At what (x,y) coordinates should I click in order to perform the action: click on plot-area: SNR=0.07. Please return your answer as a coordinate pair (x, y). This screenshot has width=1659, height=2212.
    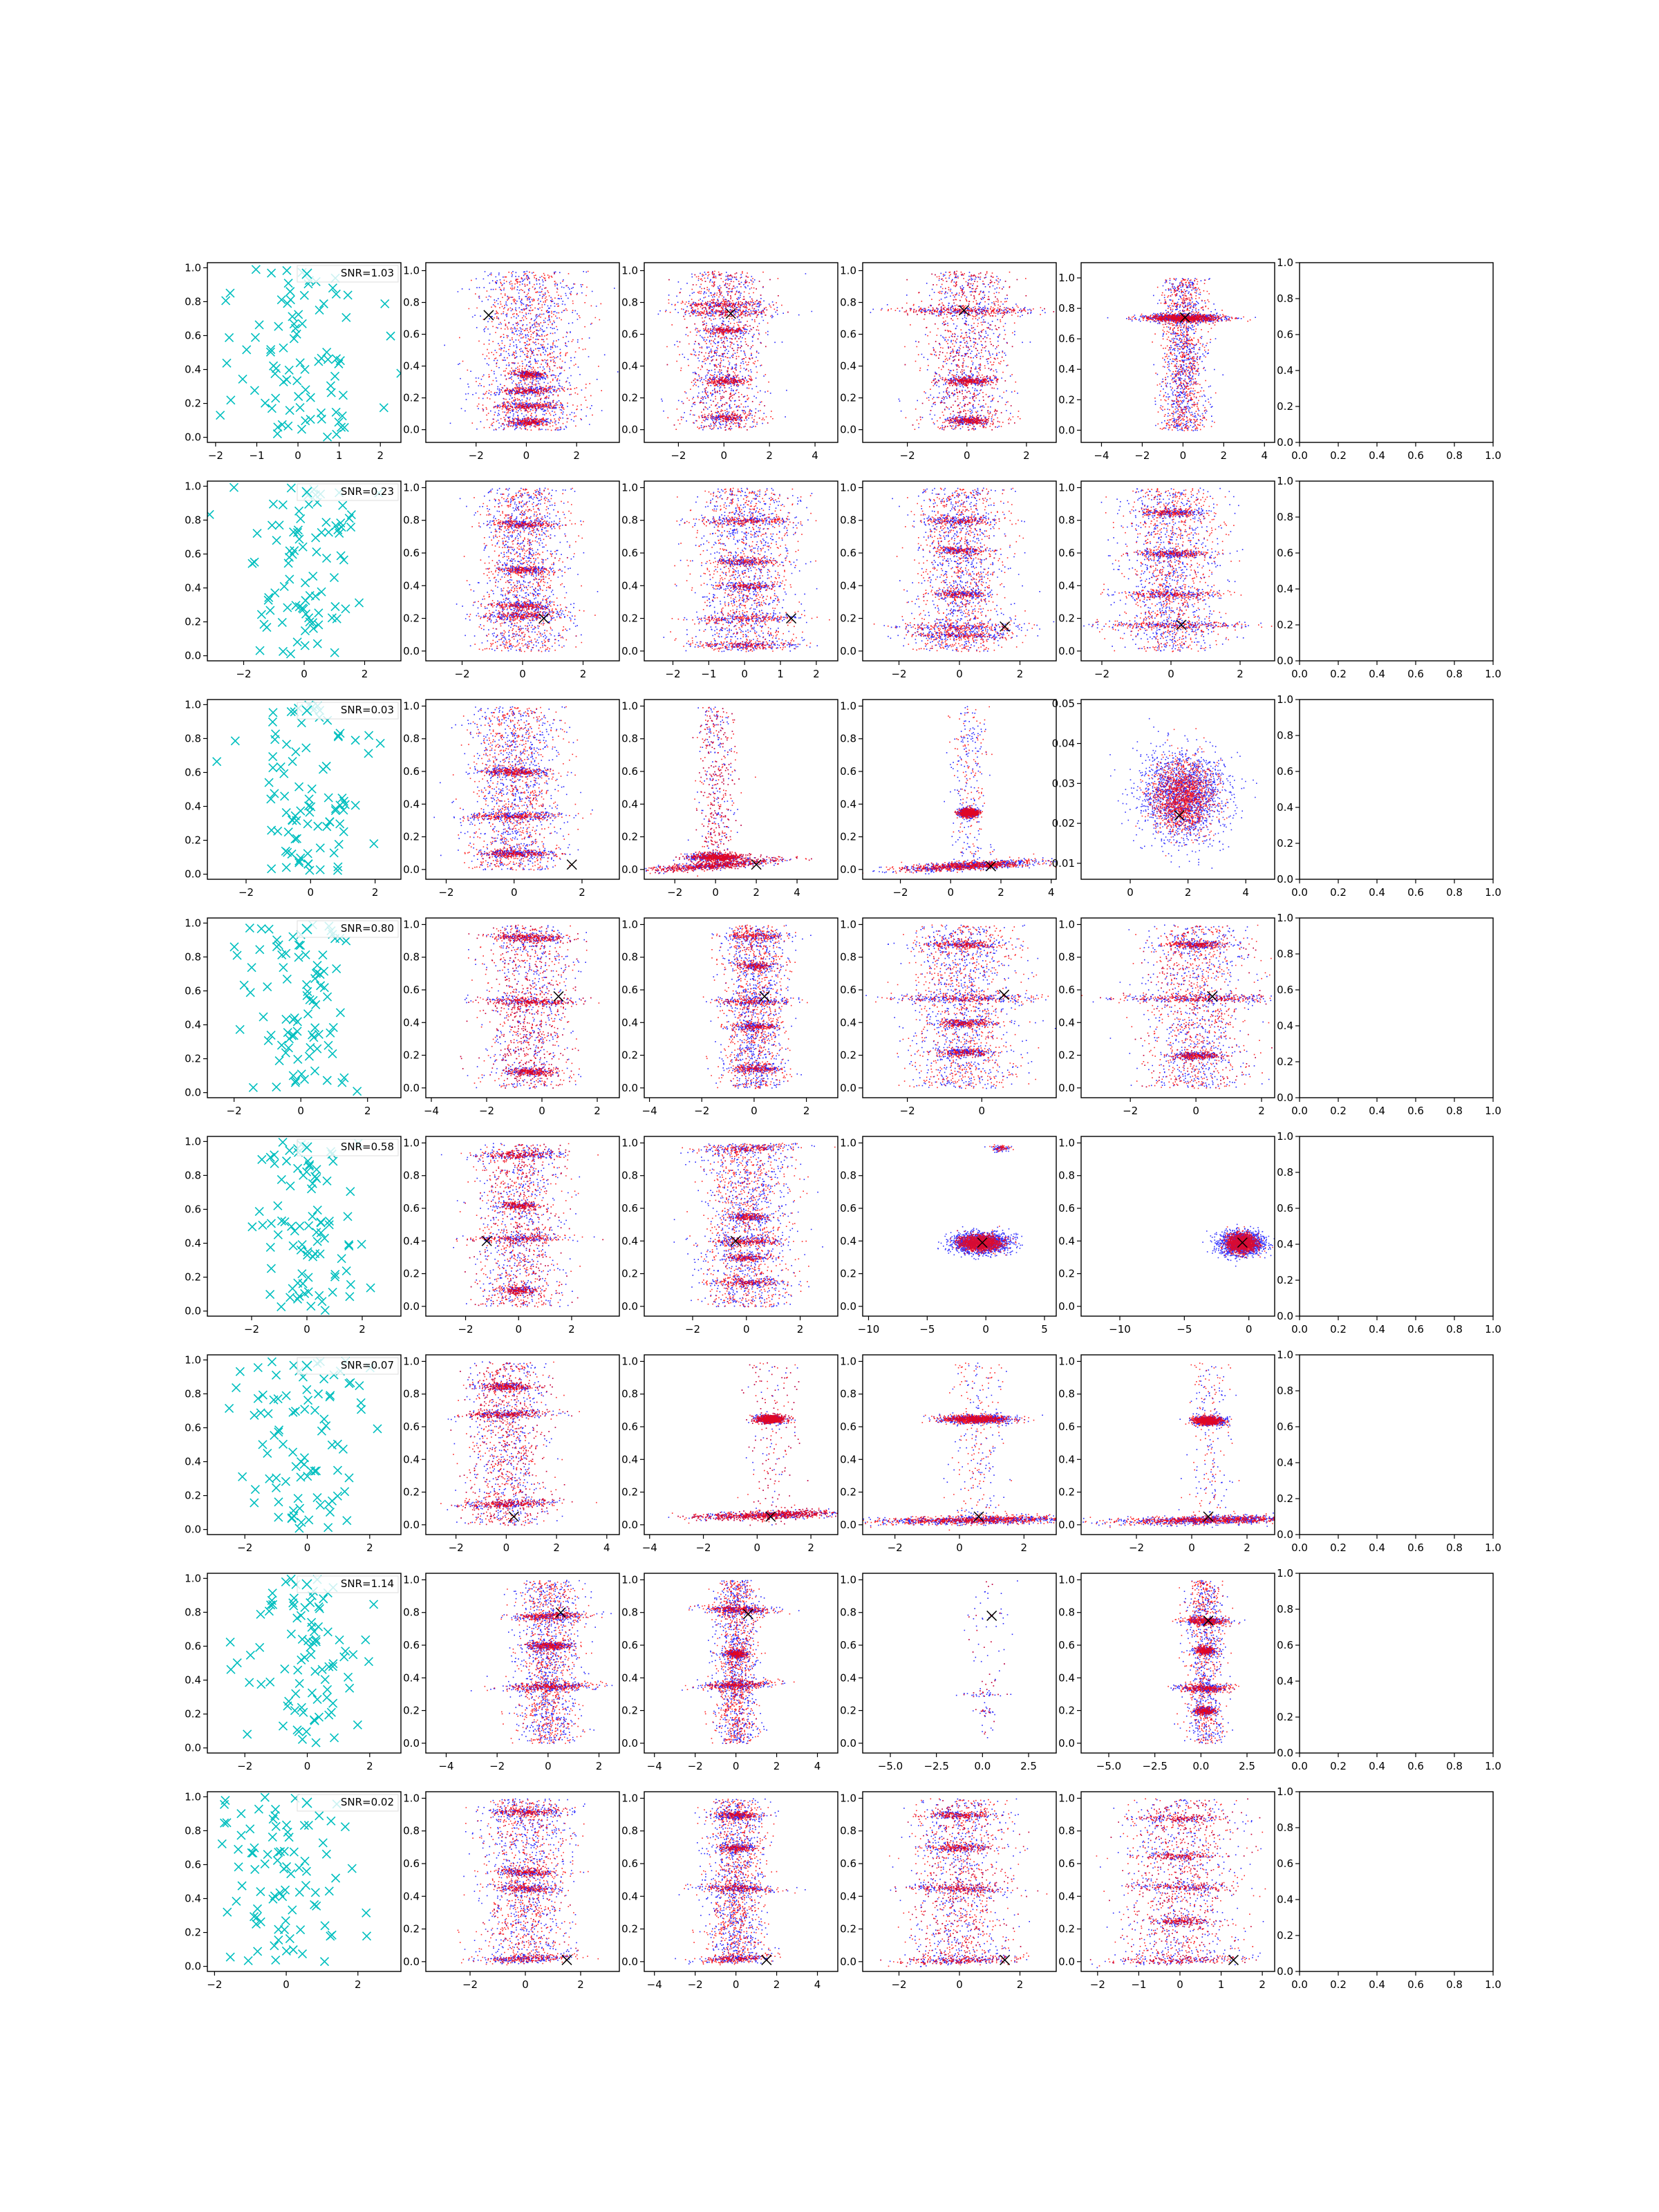
    Looking at the image, I should click on (311, 1445).